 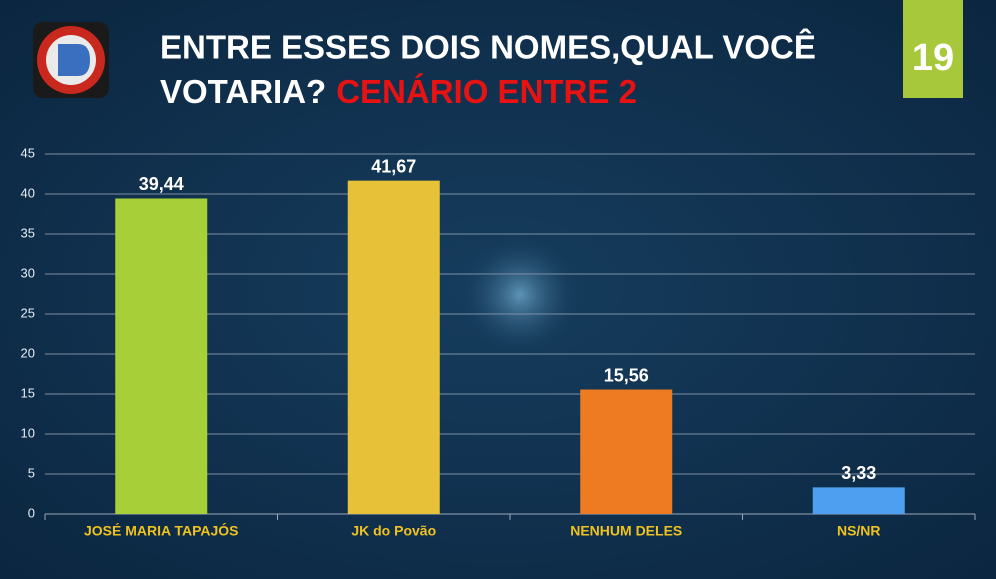 What do you see at coordinates (393, 166) in the screenshot?
I see `value-label: 41,67` at bounding box center [393, 166].